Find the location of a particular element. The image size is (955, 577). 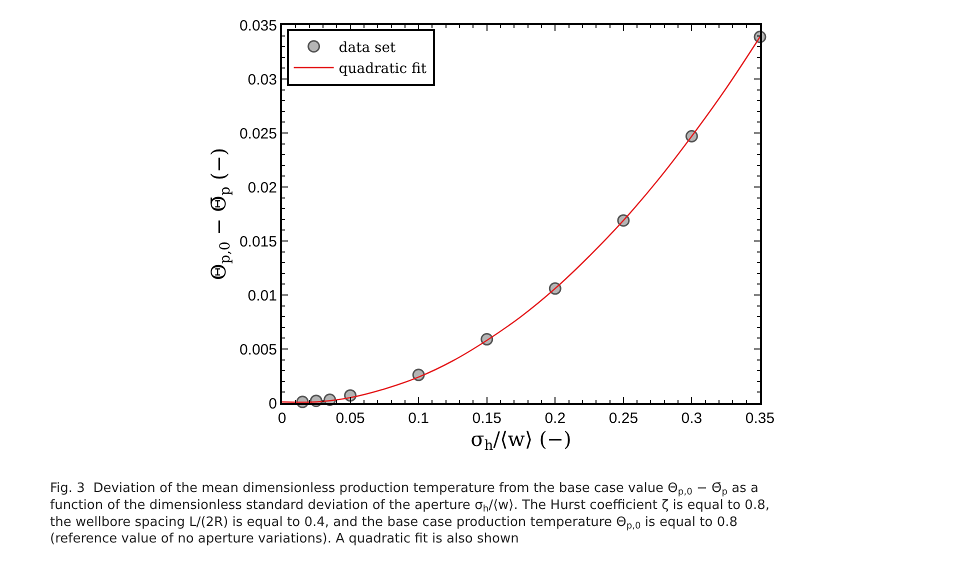

text: Fig. 3 Deviation of the mean dimensionless production temperature from the base case value Θ$_{p,0}$ − Θ̄$_{p}$ as a function of the dimensionless standard deviation of the aperture σ$_{h}$/⟨w⟩. The Hurst coefficient ζ is equal to 0.8, the wellbore spacing L/(2R) is equal to 0.4, and the base case production temperature Θ$_{p,0}$ is equal to 0.8 (reference value of no aperture variations). A quadratic fit is also shown is located at coordinates (410, 514).